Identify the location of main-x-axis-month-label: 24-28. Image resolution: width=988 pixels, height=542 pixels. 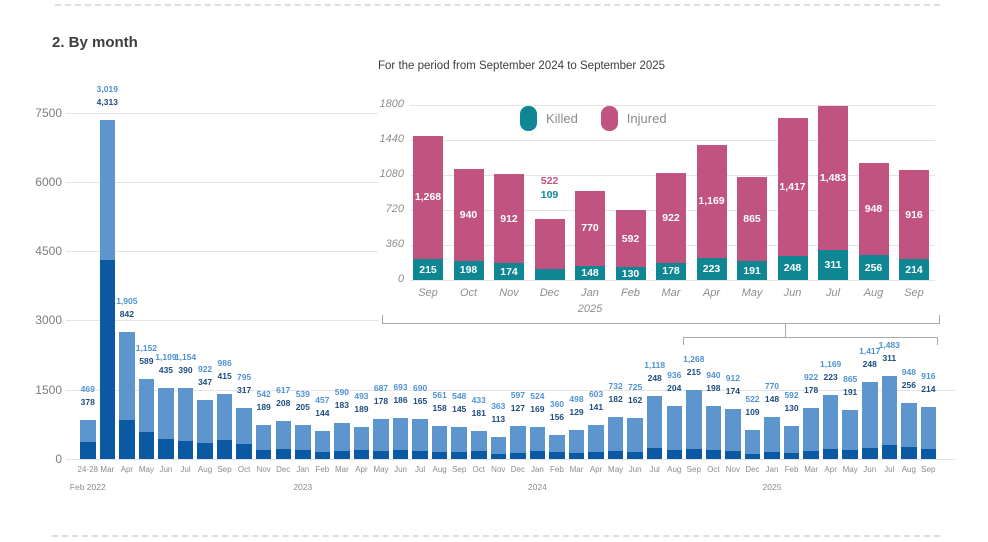
(87, 469).